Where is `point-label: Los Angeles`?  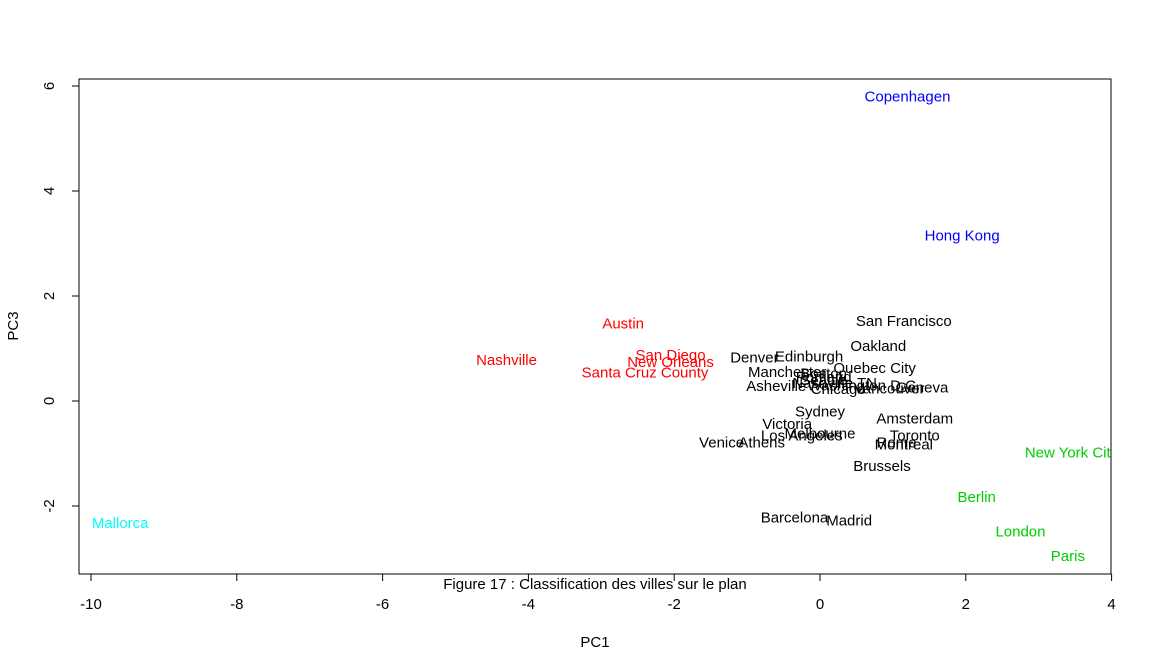
point-label: Los Angeles is located at coordinates (802, 436).